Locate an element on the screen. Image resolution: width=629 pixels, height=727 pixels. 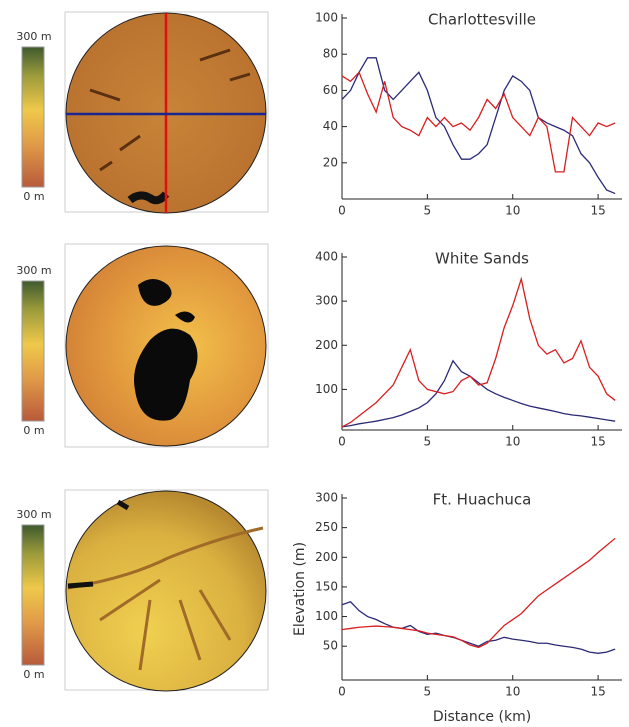
y-tick-label: 40 is located at coordinates (330, 126).